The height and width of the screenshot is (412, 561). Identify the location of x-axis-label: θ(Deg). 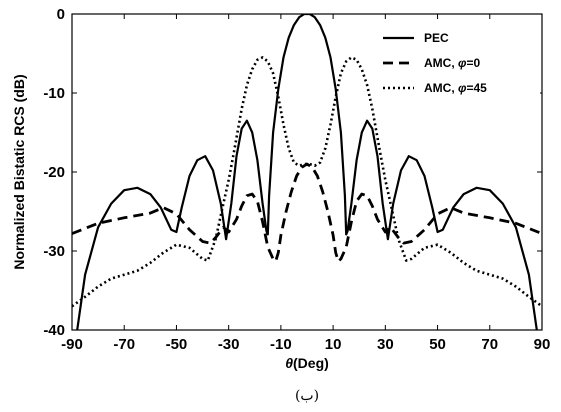
(307, 363).